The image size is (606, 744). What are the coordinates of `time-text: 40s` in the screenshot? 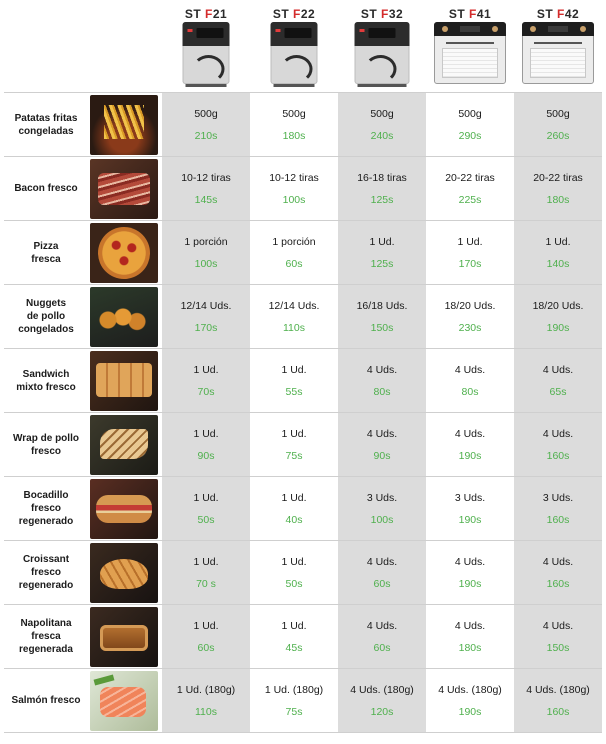 It's located at (294, 519).